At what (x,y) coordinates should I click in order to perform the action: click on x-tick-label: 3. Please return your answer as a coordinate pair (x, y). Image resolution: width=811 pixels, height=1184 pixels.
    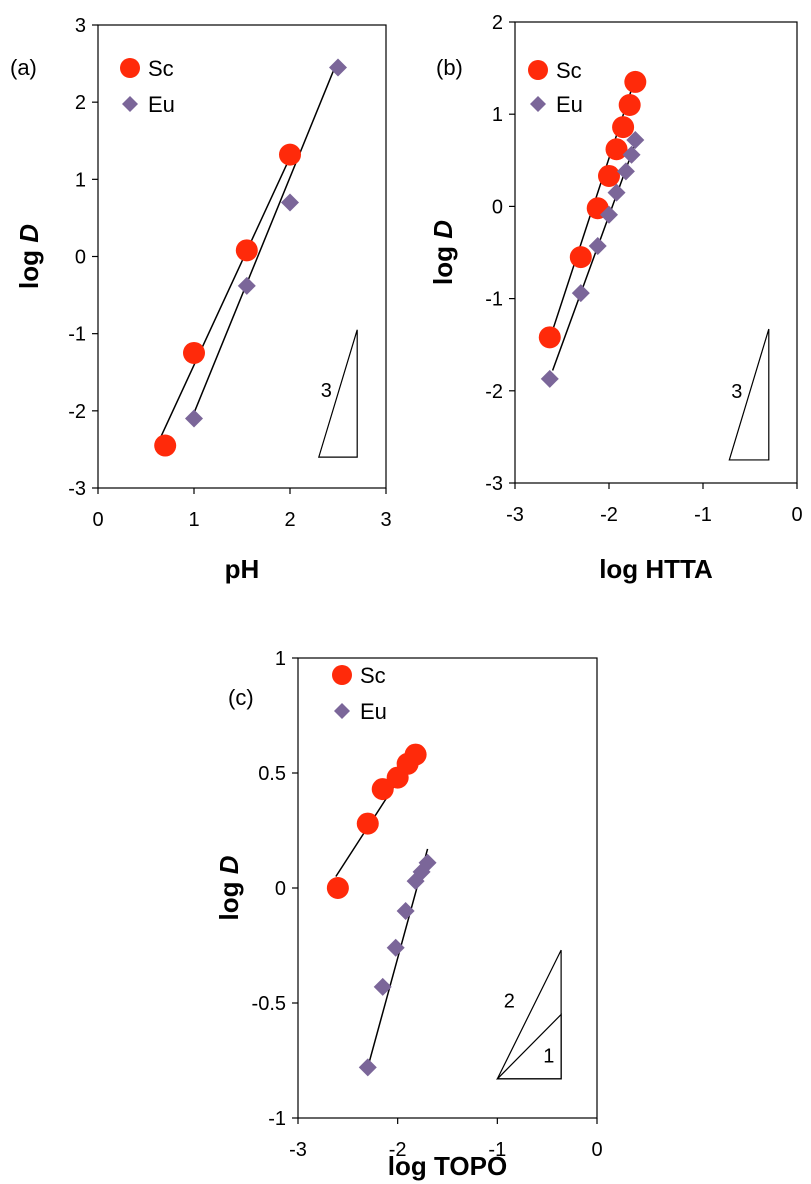
    Looking at the image, I should click on (385, 520).